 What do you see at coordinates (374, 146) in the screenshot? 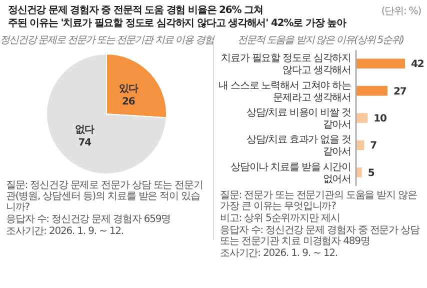
I see `data-label: 7` at bounding box center [374, 146].